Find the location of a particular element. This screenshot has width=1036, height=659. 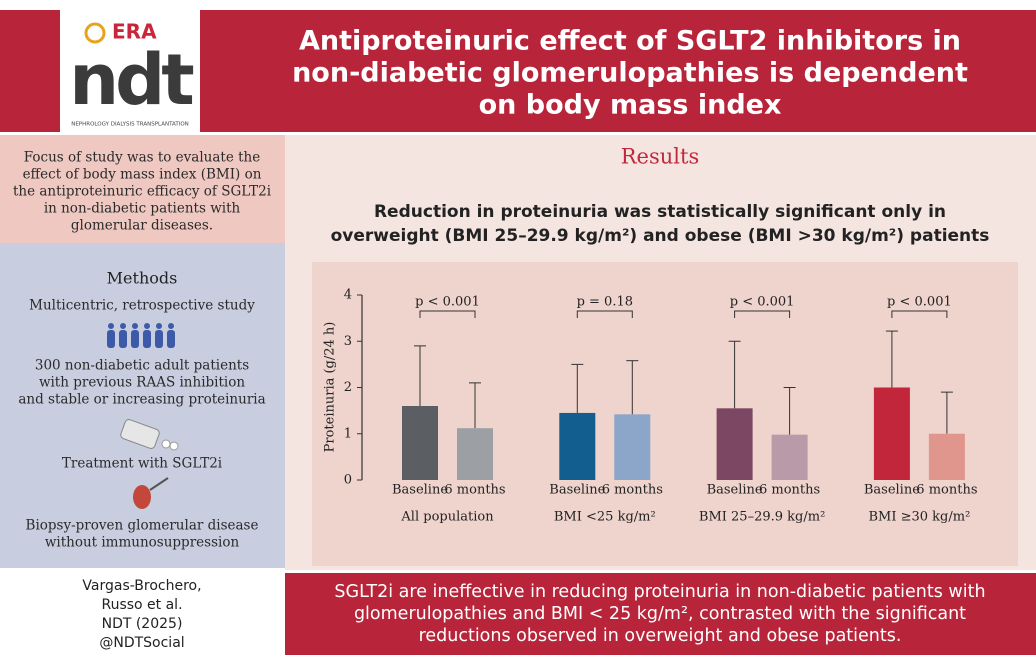

focus-line: glomerular diseases. is located at coordinates (142, 226).